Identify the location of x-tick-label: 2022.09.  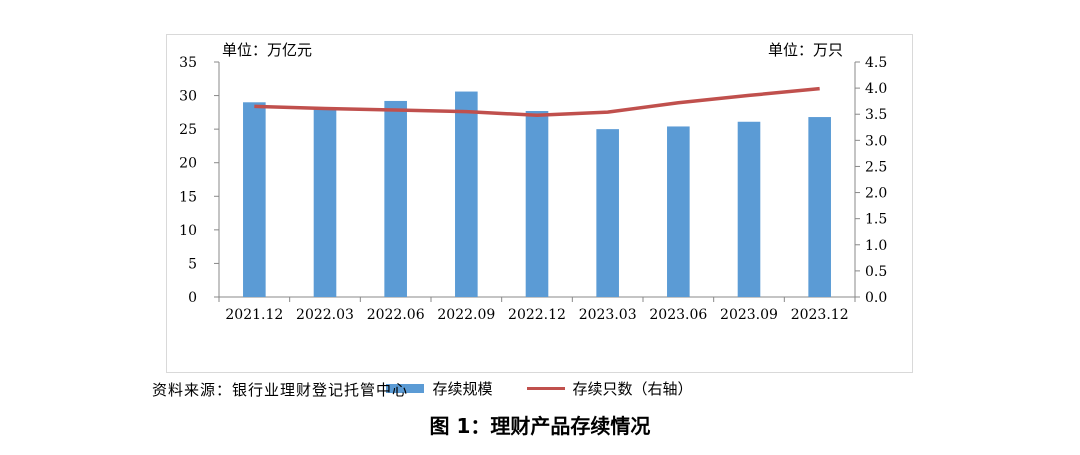
(466, 315).